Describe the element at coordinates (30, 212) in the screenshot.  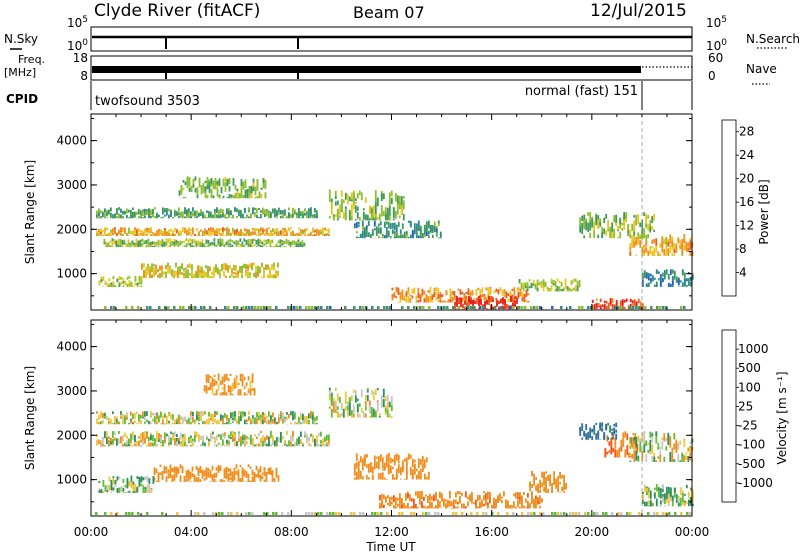
I see `power-y-axis-label: Slant Range [km]` at that location.